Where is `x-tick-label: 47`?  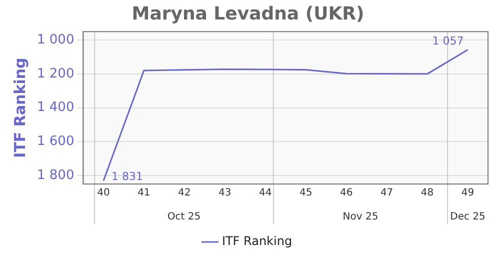 x-tick-label: 47 is located at coordinates (387, 193).